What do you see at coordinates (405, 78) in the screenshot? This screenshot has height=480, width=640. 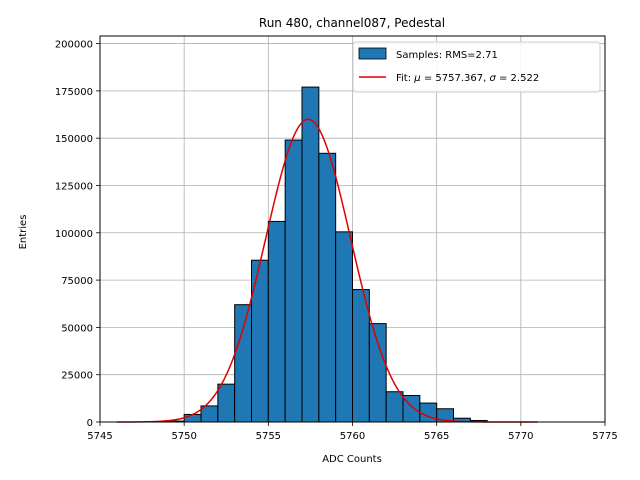 I see `legend-fit-prefix: Fit:` at bounding box center [405, 78].